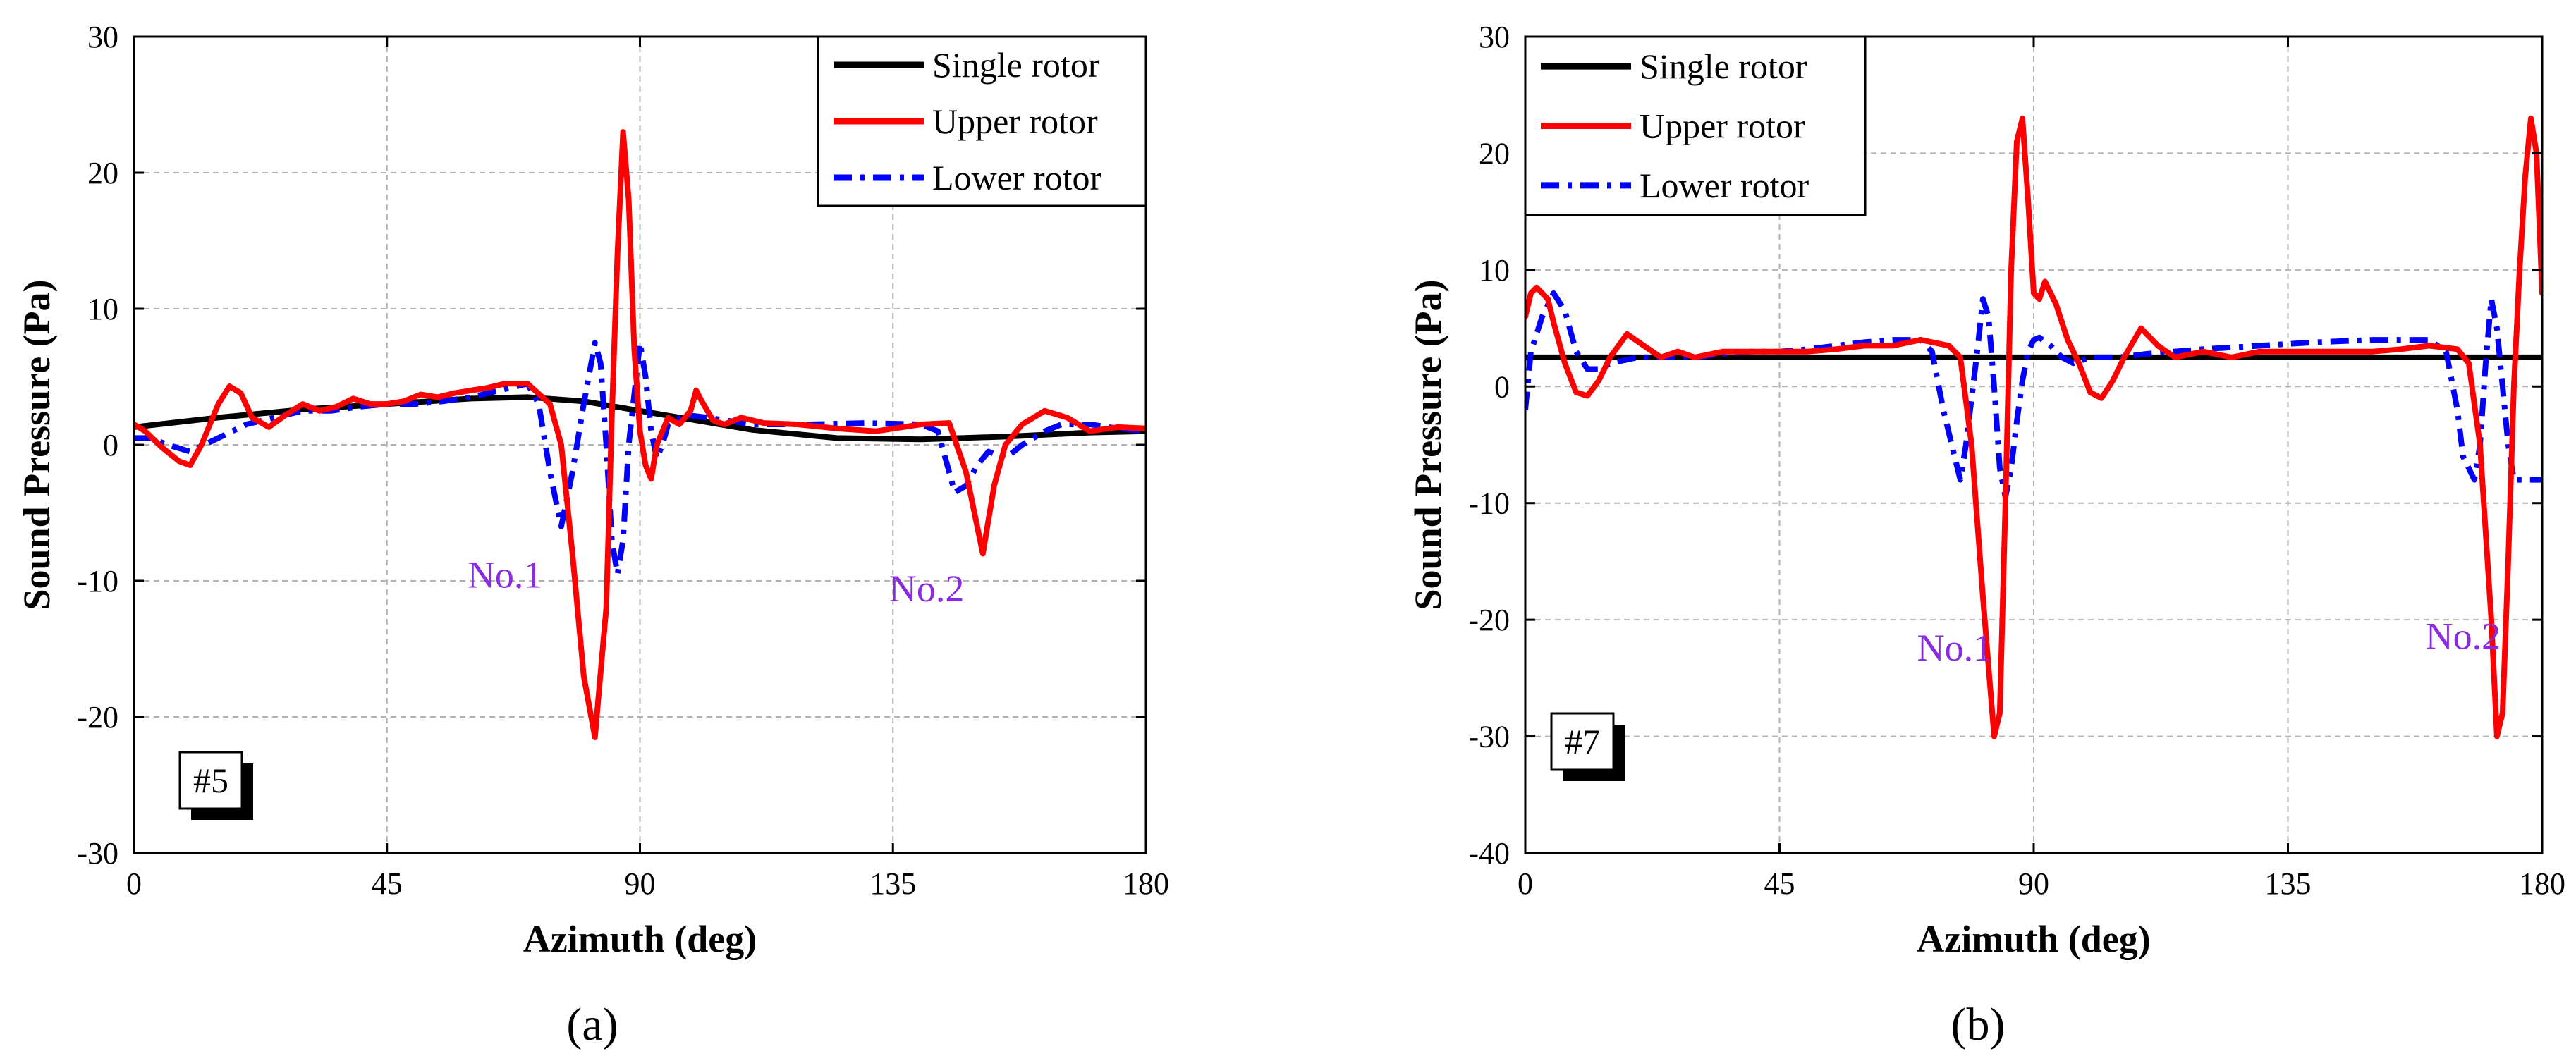 The width and height of the screenshot is (2576, 1056). Describe the element at coordinates (1489, 853) in the screenshot. I see `y-tick-label: -40` at that location.